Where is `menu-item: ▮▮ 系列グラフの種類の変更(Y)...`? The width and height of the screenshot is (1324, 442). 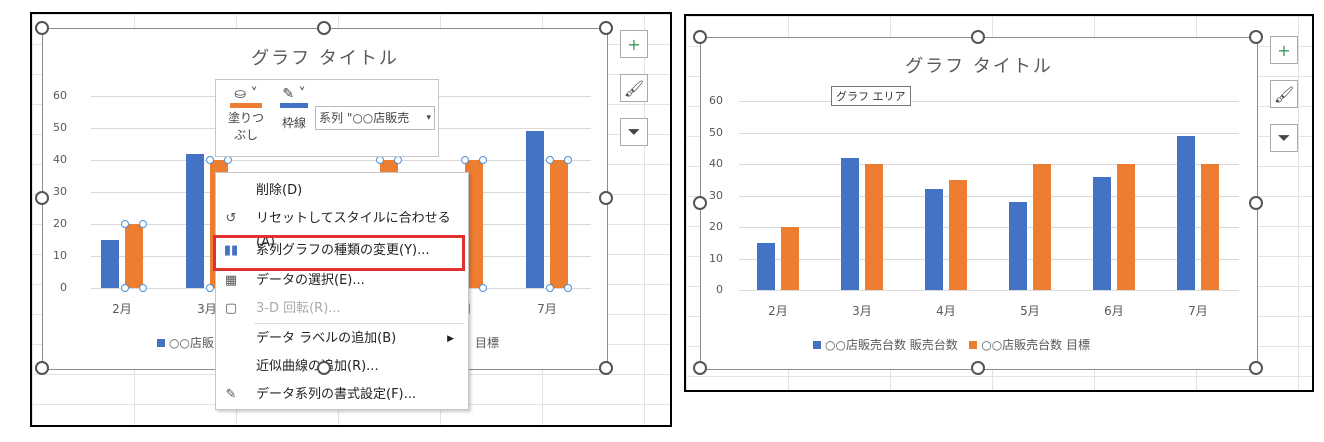
menu-item: ▮▮ 系列グラフの種類の変更(Y)... is located at coordinates (342, 251).